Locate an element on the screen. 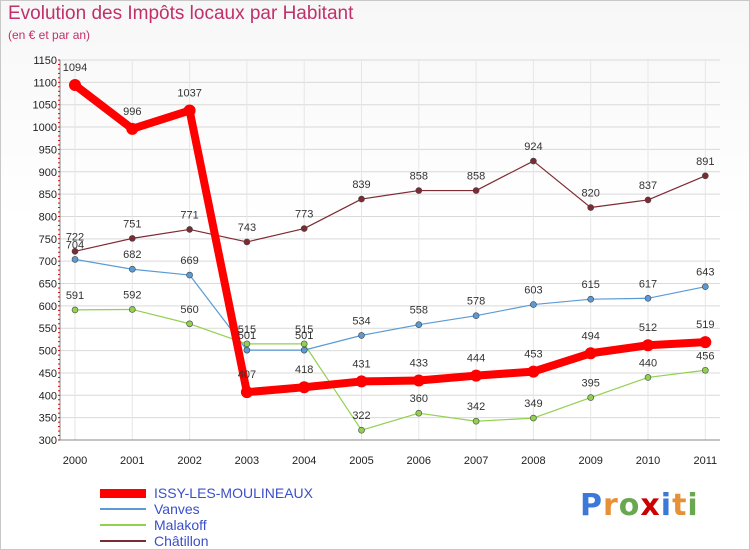 This screenshot has height=550, width=750. y-tick-label: 1150 is located at coordinates (45, 61).